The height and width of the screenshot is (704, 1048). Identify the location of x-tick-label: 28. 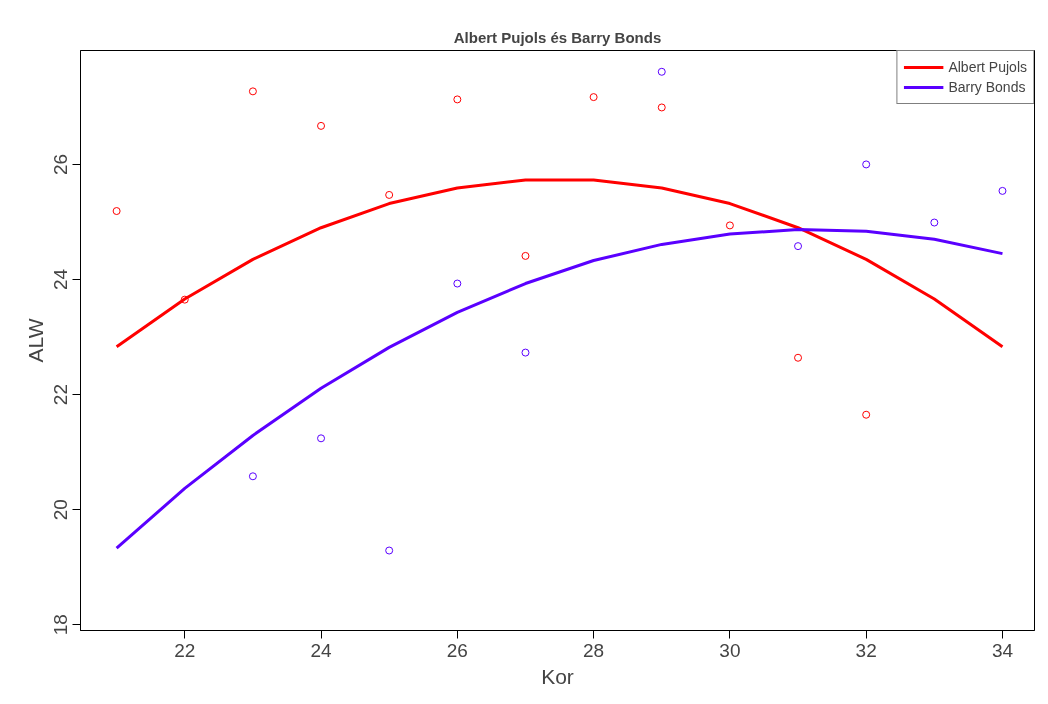
(594, 650).